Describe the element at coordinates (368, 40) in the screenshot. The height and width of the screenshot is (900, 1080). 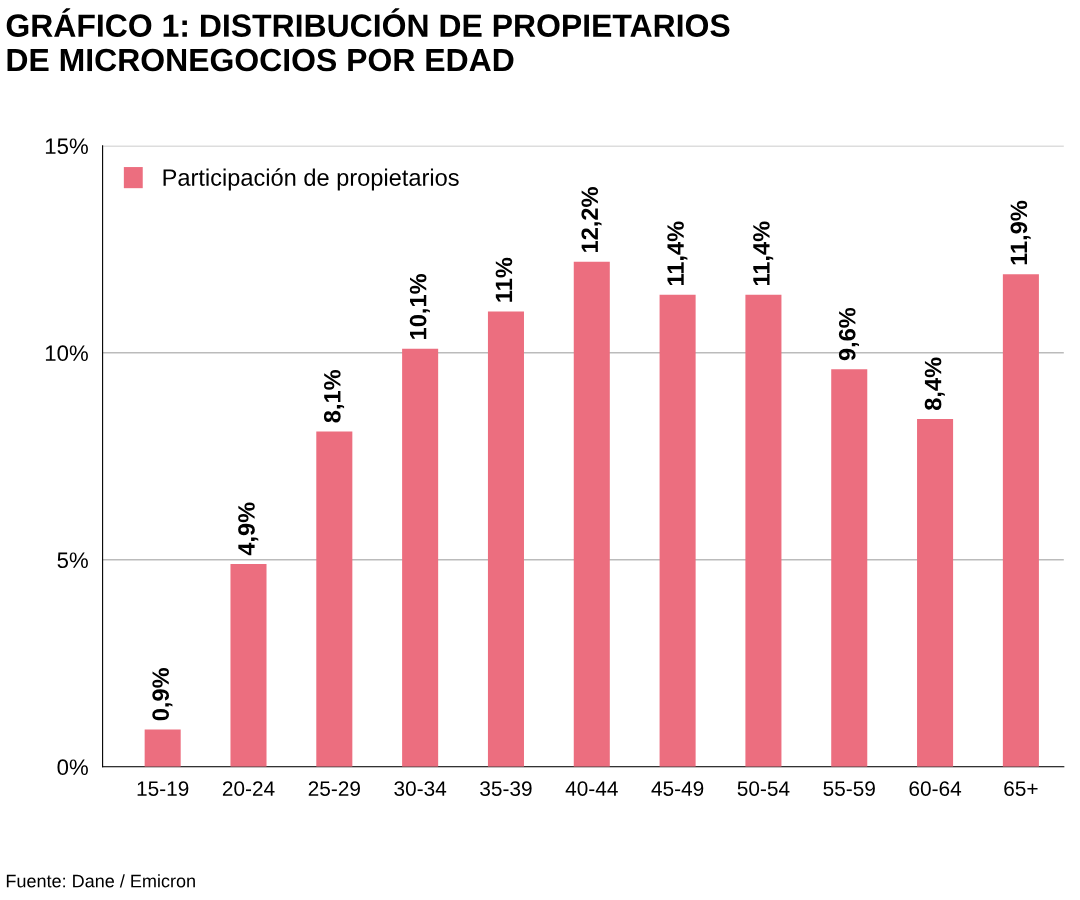
I see `chart-title: GRÁFICO 1: DISTRIBUCIÓN DE PROPIETARIOS DE MICRONEGOCIOS POR EDAD` at that location.